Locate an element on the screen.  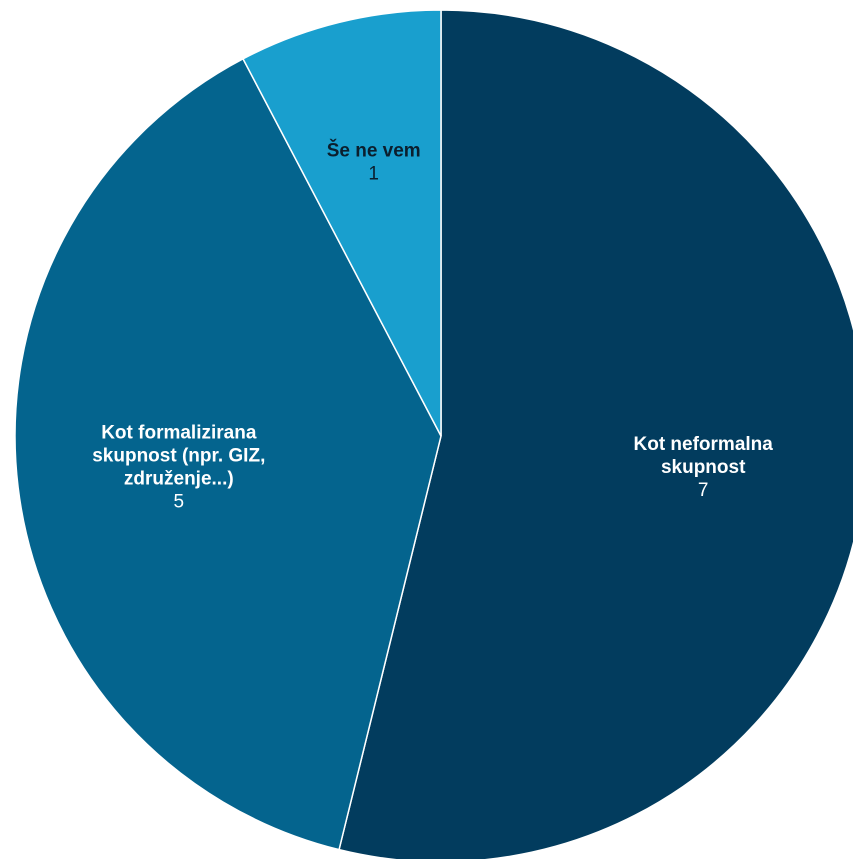
slice-value-2: 1 is located at coordinates (373, 174).